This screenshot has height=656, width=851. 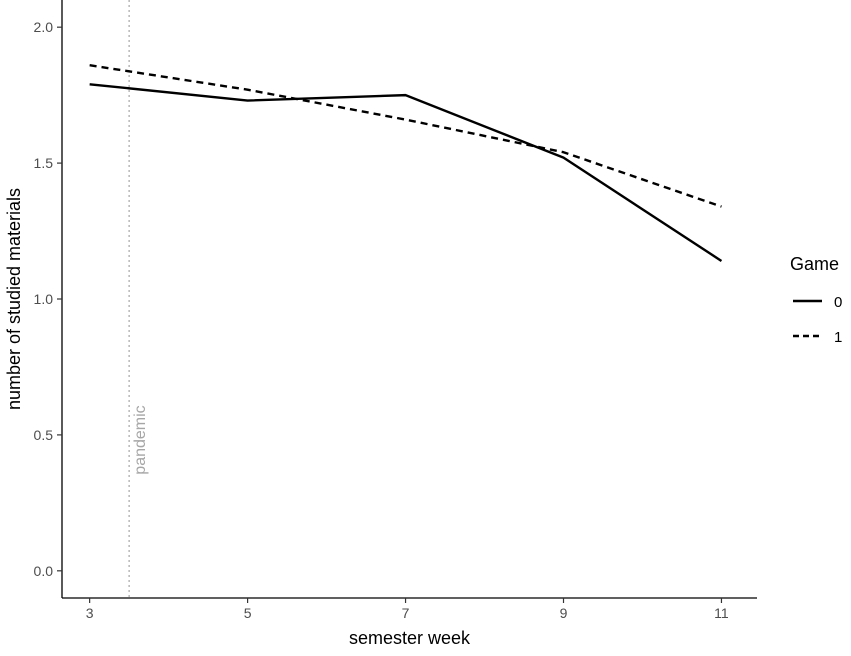 I want to click on y-axis-title: number of studied materials, so click(x=14, y=299).